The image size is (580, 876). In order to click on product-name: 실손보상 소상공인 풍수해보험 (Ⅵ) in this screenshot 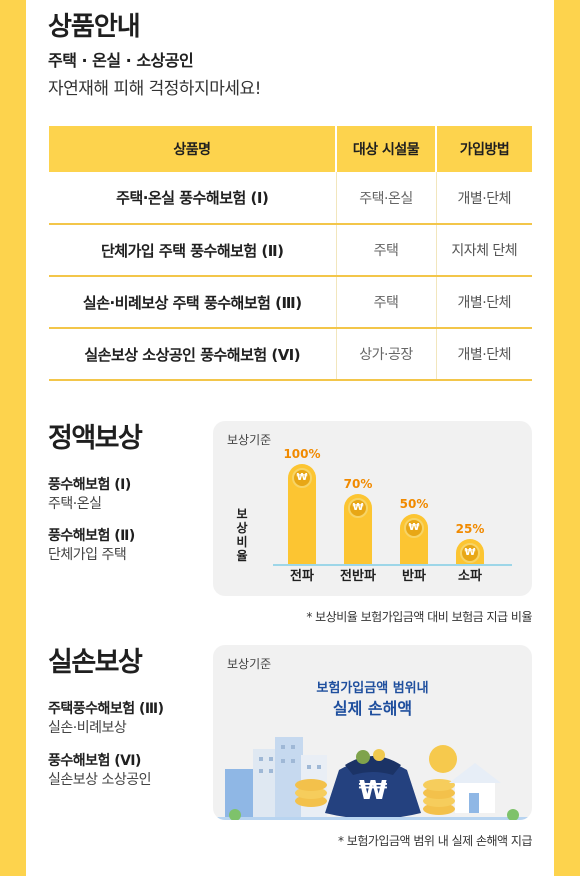, I will do `click(193, 354)`.